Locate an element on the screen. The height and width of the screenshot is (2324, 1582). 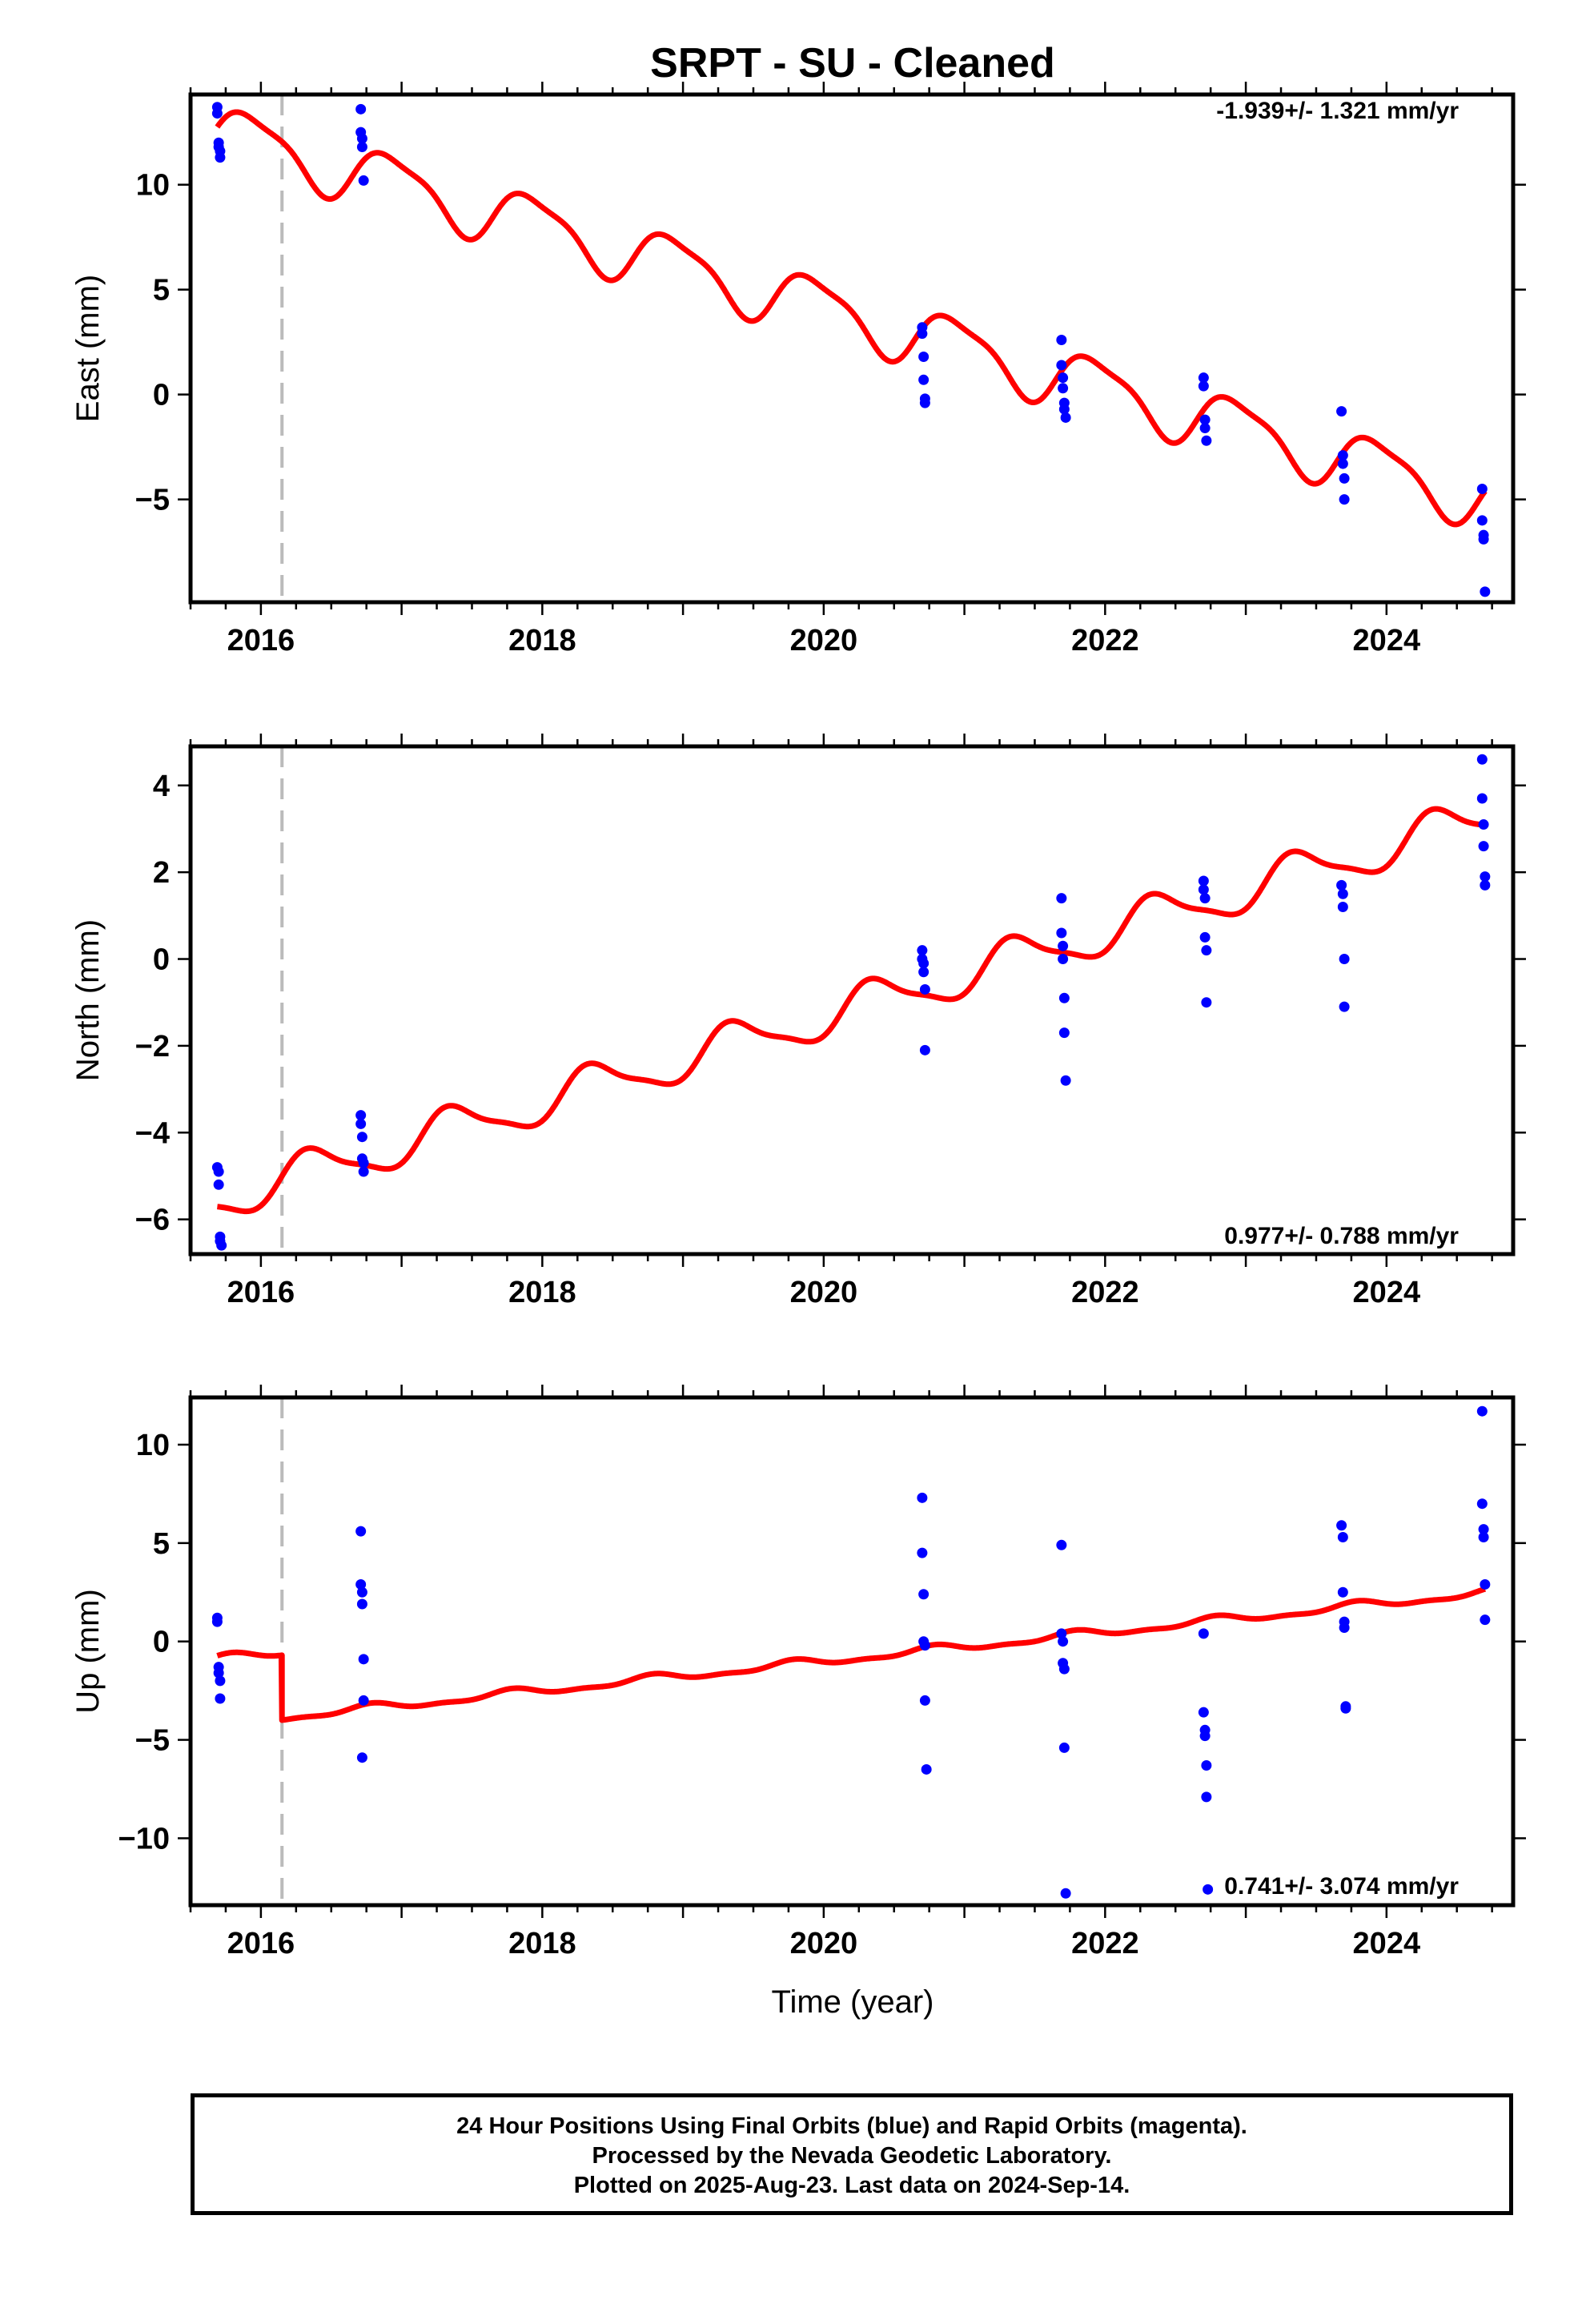
y-axis-label: North (mm) is located at coordinates (88, 1000).